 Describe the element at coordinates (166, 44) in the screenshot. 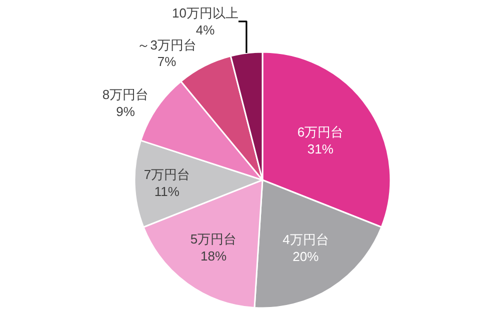

I see `slice-label: ～3万円台` at that location.